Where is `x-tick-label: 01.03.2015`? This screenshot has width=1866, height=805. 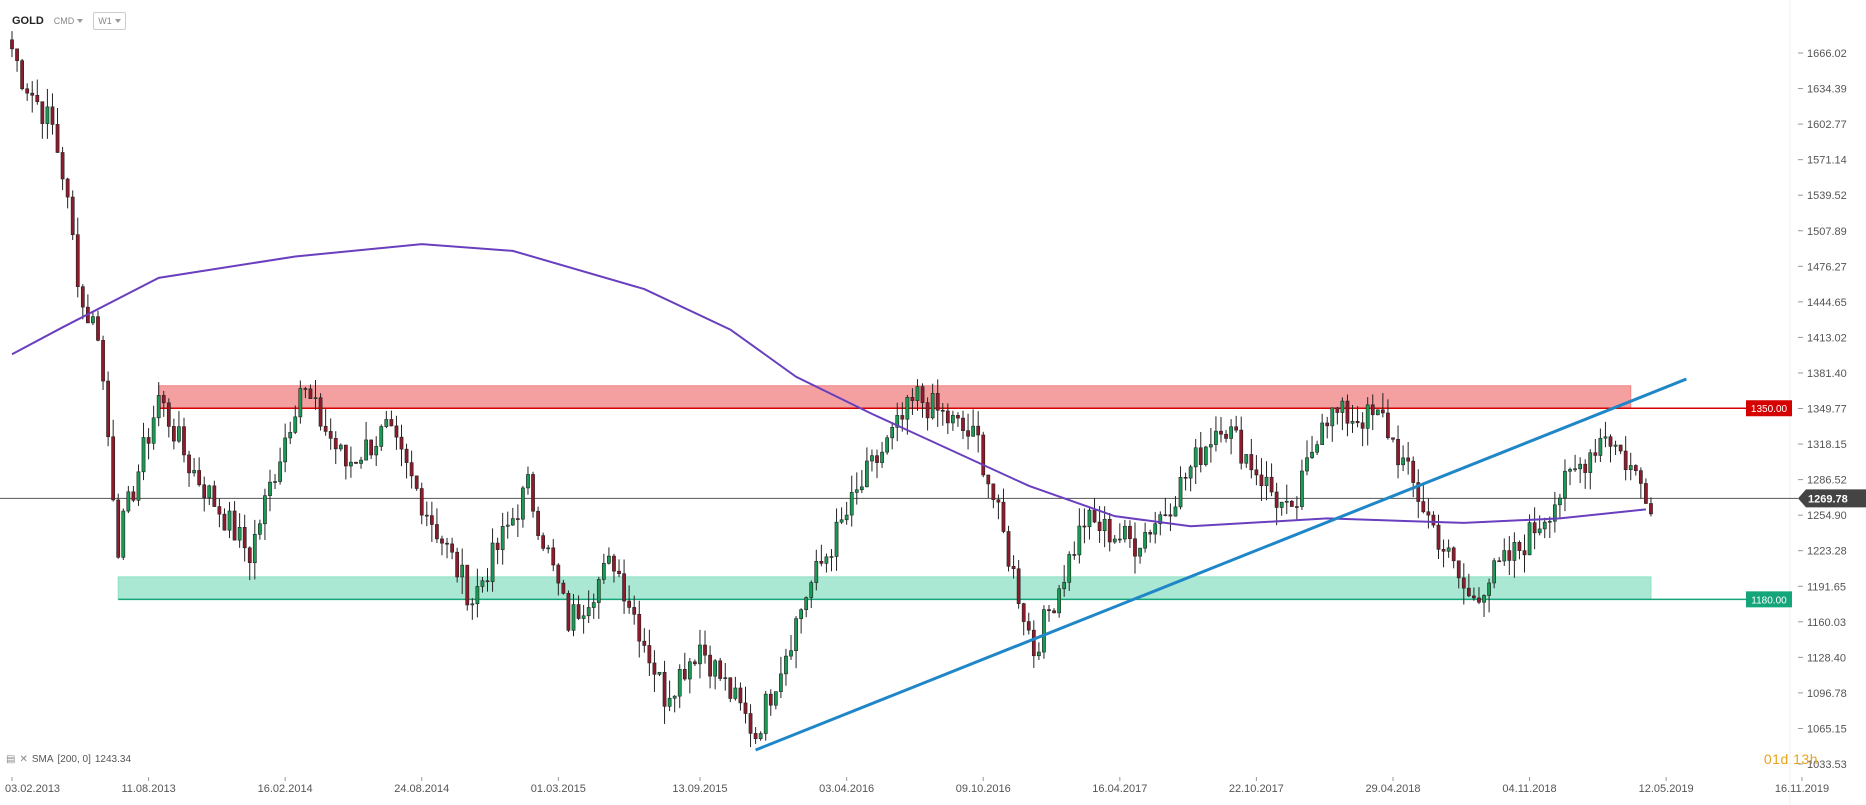
x-tick-label: 01.03.2015 is located at coordinates (558, 789).